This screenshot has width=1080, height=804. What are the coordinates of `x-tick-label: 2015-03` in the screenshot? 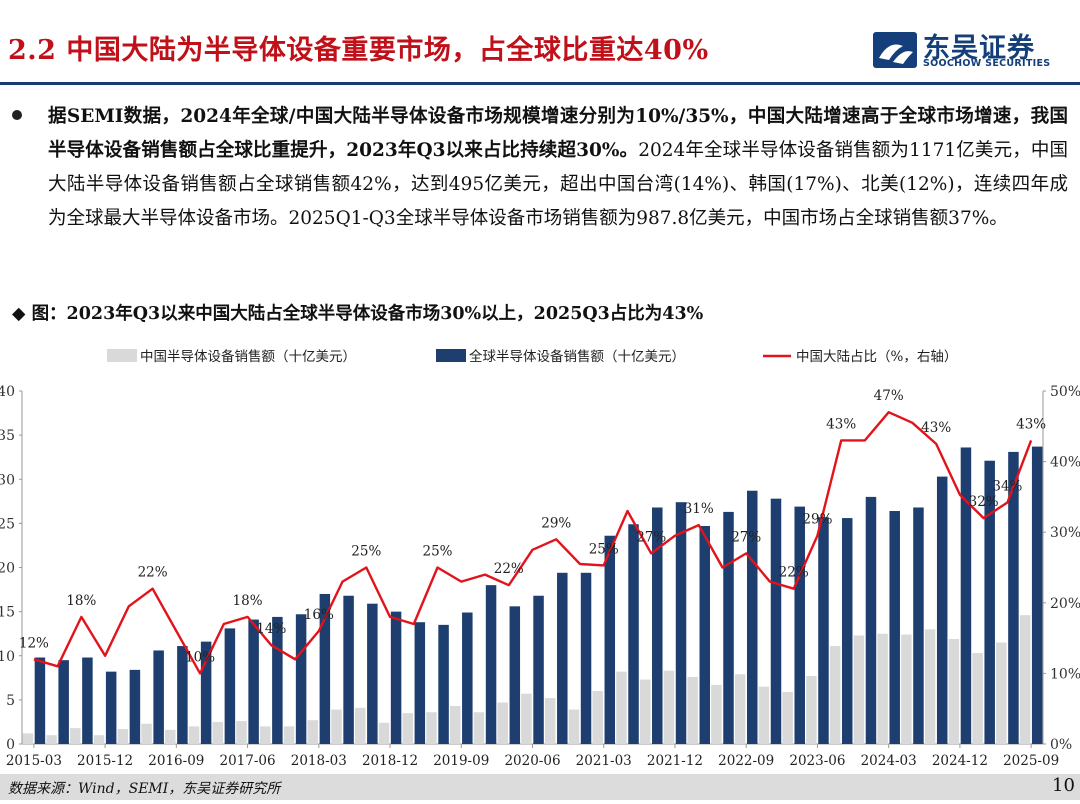 It's located at (34, 761).